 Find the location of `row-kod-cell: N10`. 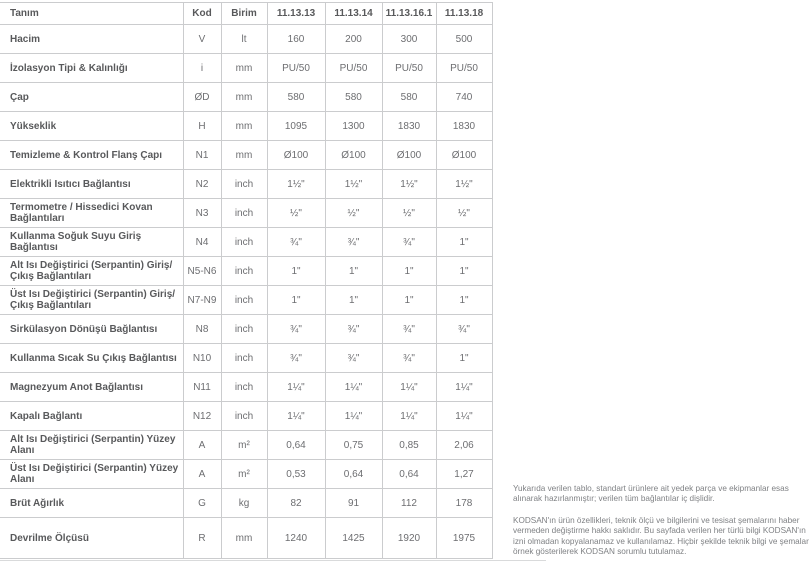

row-kod-cell: N10 is located at coordinates (201, 358).